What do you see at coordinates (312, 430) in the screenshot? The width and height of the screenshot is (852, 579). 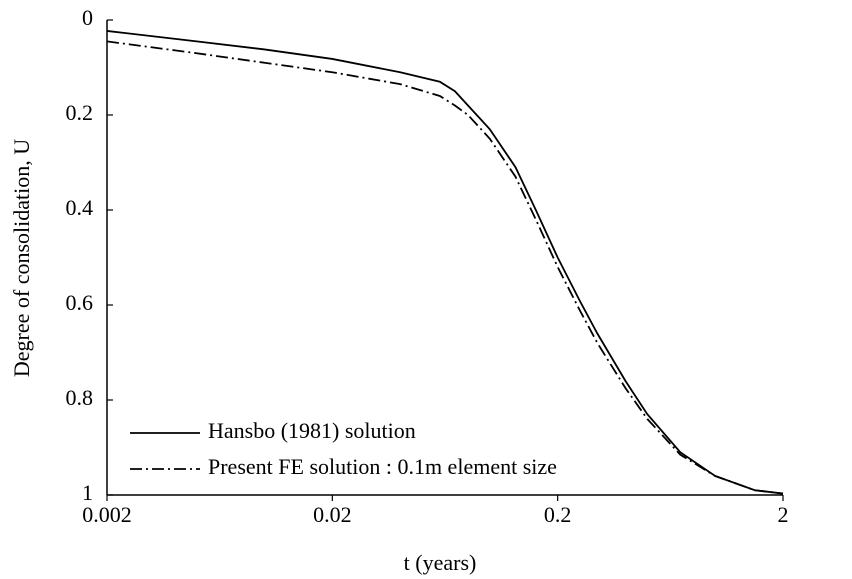 I see `legend-label: Hansbo (1981) solution` at bounding box center [312, 430].